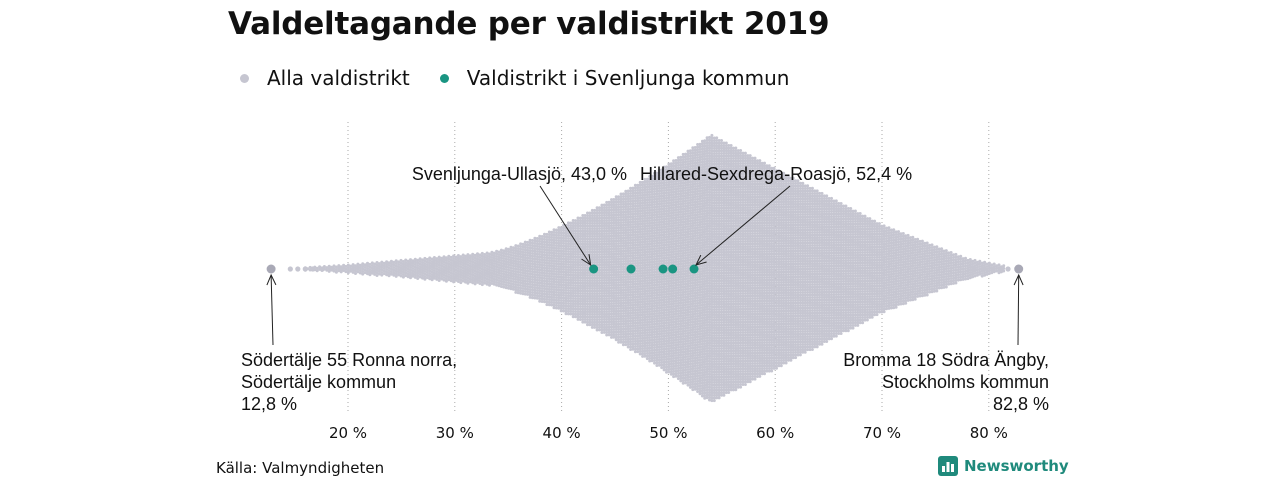 This screenshot has width=1280, height=480. I want to click on chart-title: Valdeltagande per valdistrikt 2019, so click(529, 24).